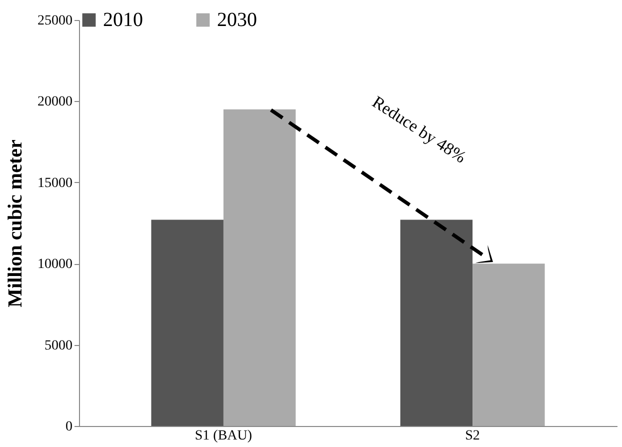  Describe the element at coordinates (58, 346) in the screenshot. I see `y-tick-label: 5000` at that location.